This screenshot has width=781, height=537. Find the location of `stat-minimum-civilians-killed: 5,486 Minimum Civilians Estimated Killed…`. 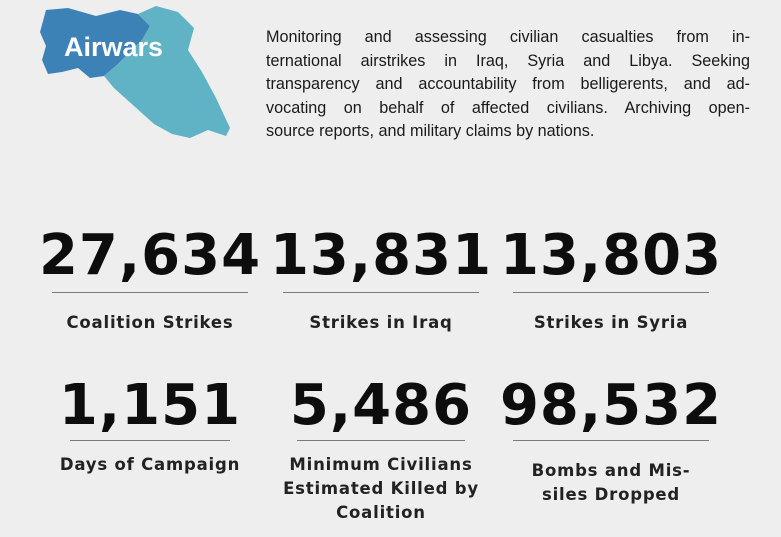

stat-minimum-civilians-killed: 5,486 Minimum Civilians Estimated Killed… is located at coordinates (381, 450).